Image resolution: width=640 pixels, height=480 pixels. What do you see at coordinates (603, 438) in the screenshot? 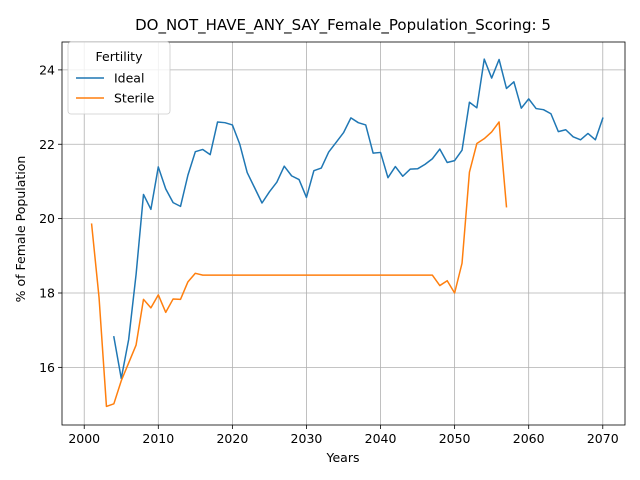
I see `x-tick-label: 2070` at bounding box center [603, 438].